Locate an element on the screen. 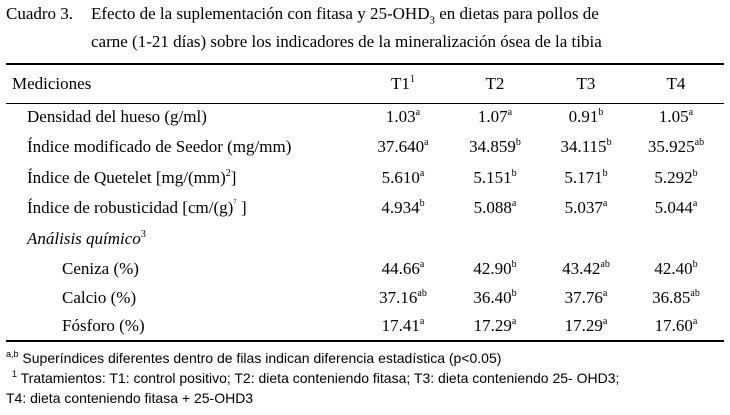  table-cell: 1.05a is located at coordinates (676, 116).